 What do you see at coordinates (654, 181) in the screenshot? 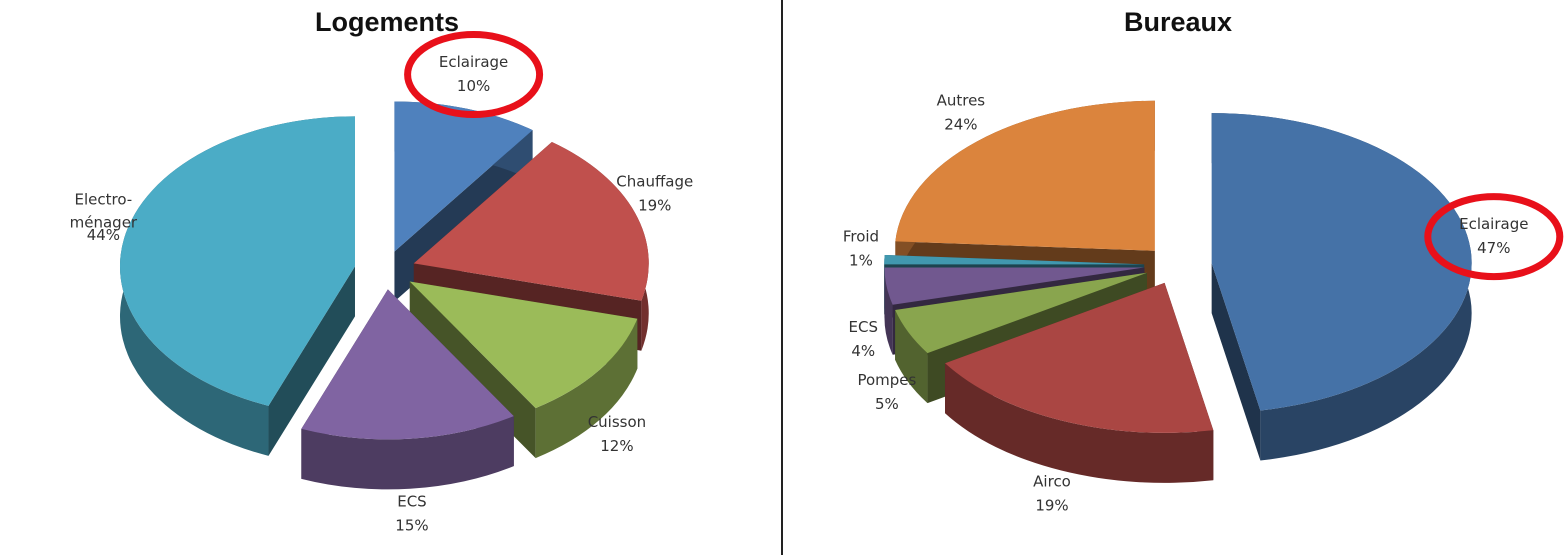
I see `slice-label: Chauffage` at bounding box center [654, 181].